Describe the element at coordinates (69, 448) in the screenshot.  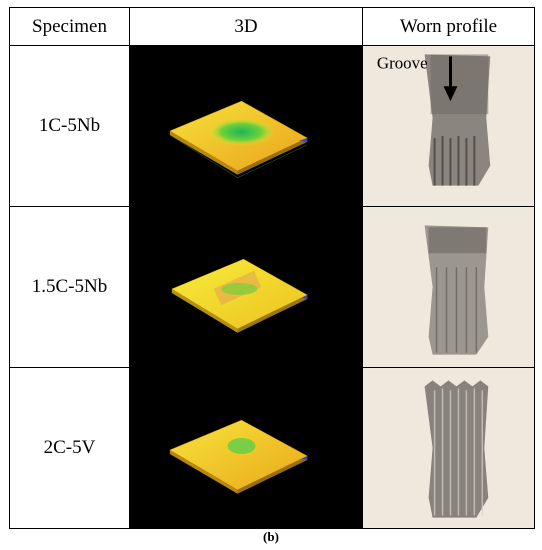
I see `specimen-label: 2C-5V` at that location.